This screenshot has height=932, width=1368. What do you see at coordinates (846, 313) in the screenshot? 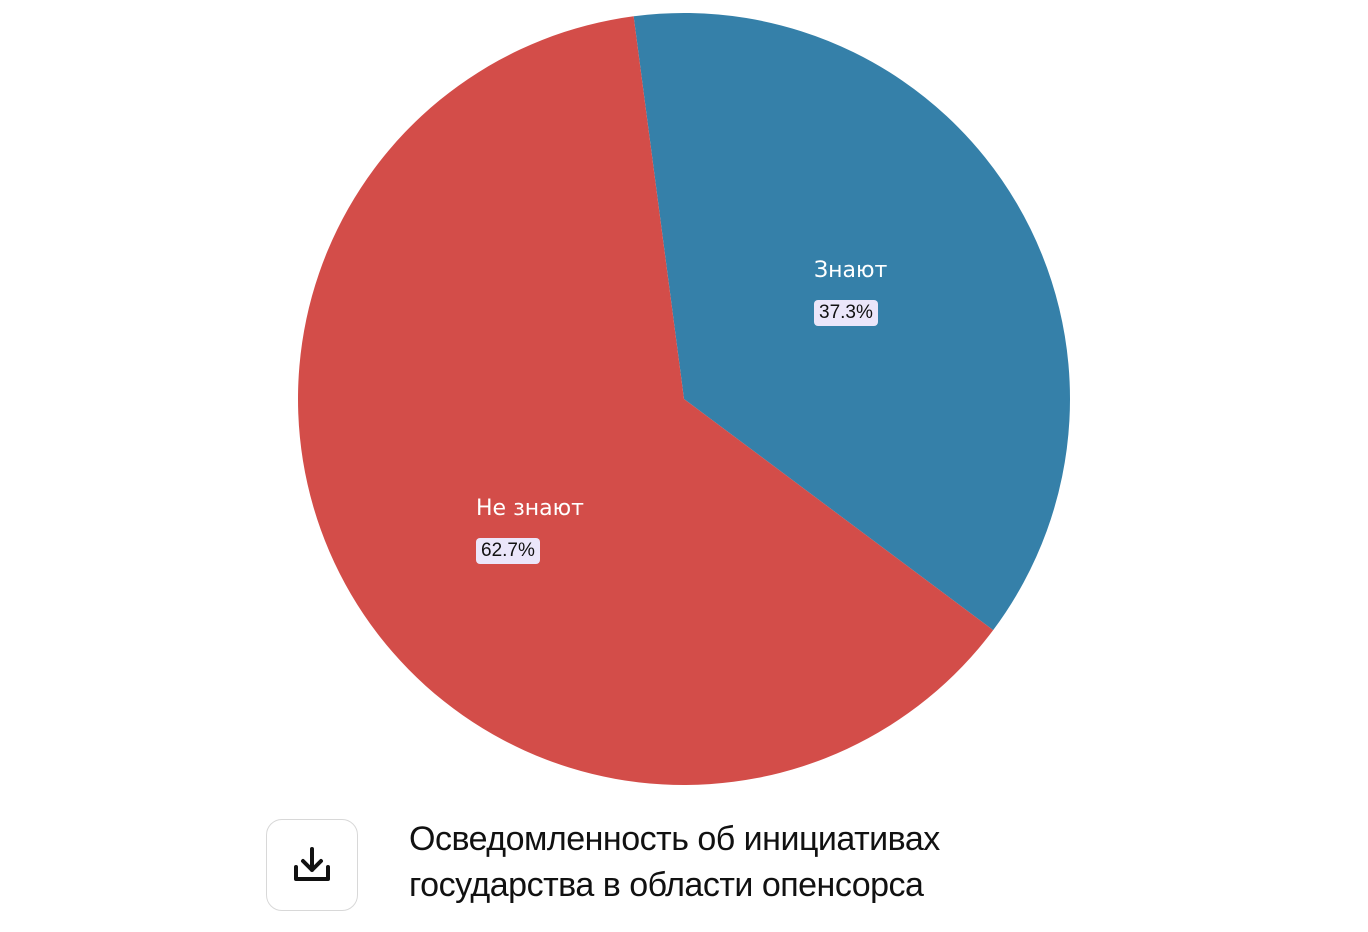
I see `slice-value-know: 37.3%` at bounding box center [846, 313].